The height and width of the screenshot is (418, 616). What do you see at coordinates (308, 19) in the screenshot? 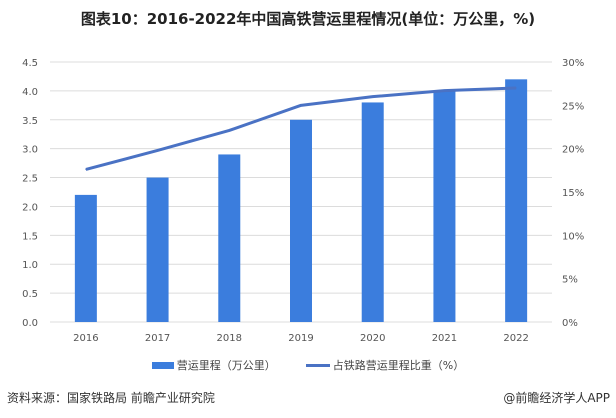
I see `chart-title: 图表10：2016-2022年中国高铁营运里程情况(单位：万公里，%)` at bounding box center [308, 19].